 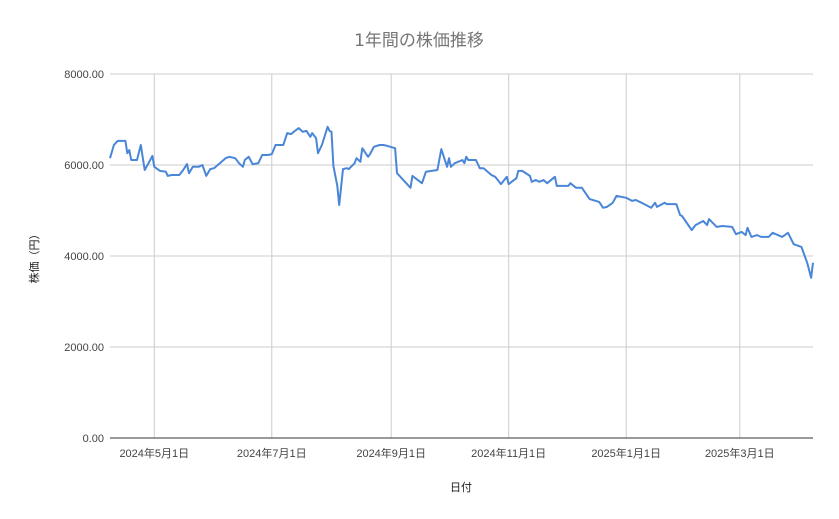 I want to click on y-tick-label: 8000.00, so click(x=84, y=75).